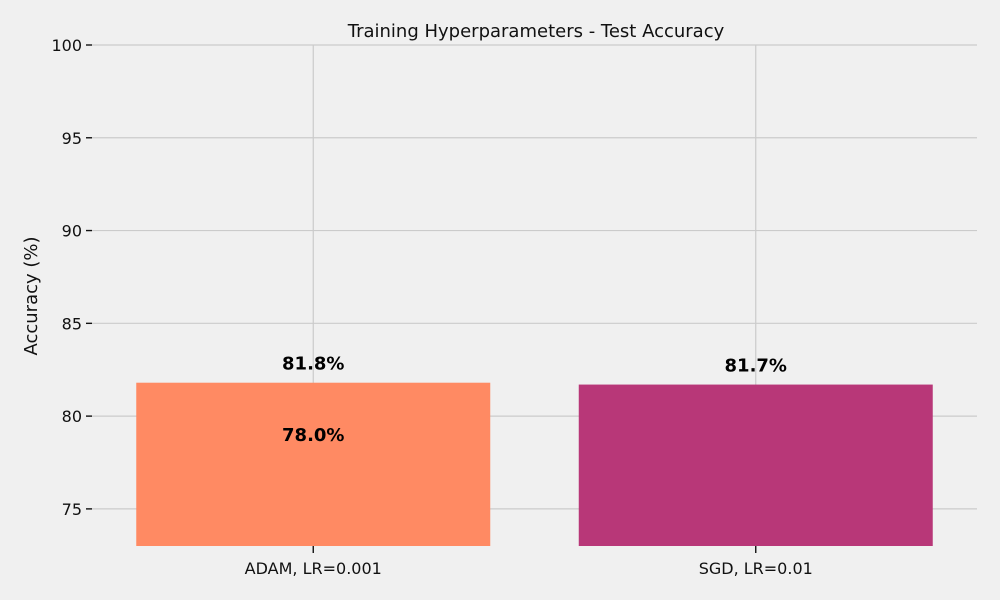 Image resolution: width=1000 pixels, height=600 pixels. Describe the element at coordinates (756, 366) in the screenshot. I see `bar-value-label: 81.7%` at that location.